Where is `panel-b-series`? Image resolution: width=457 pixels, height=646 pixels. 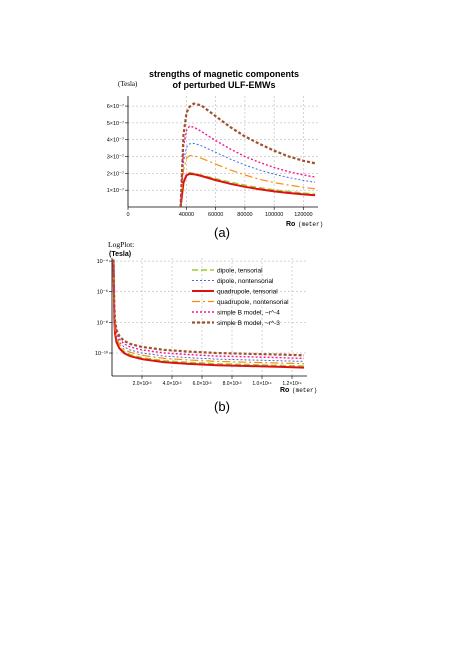 panel-b-series is located at coordinates (208, 314).